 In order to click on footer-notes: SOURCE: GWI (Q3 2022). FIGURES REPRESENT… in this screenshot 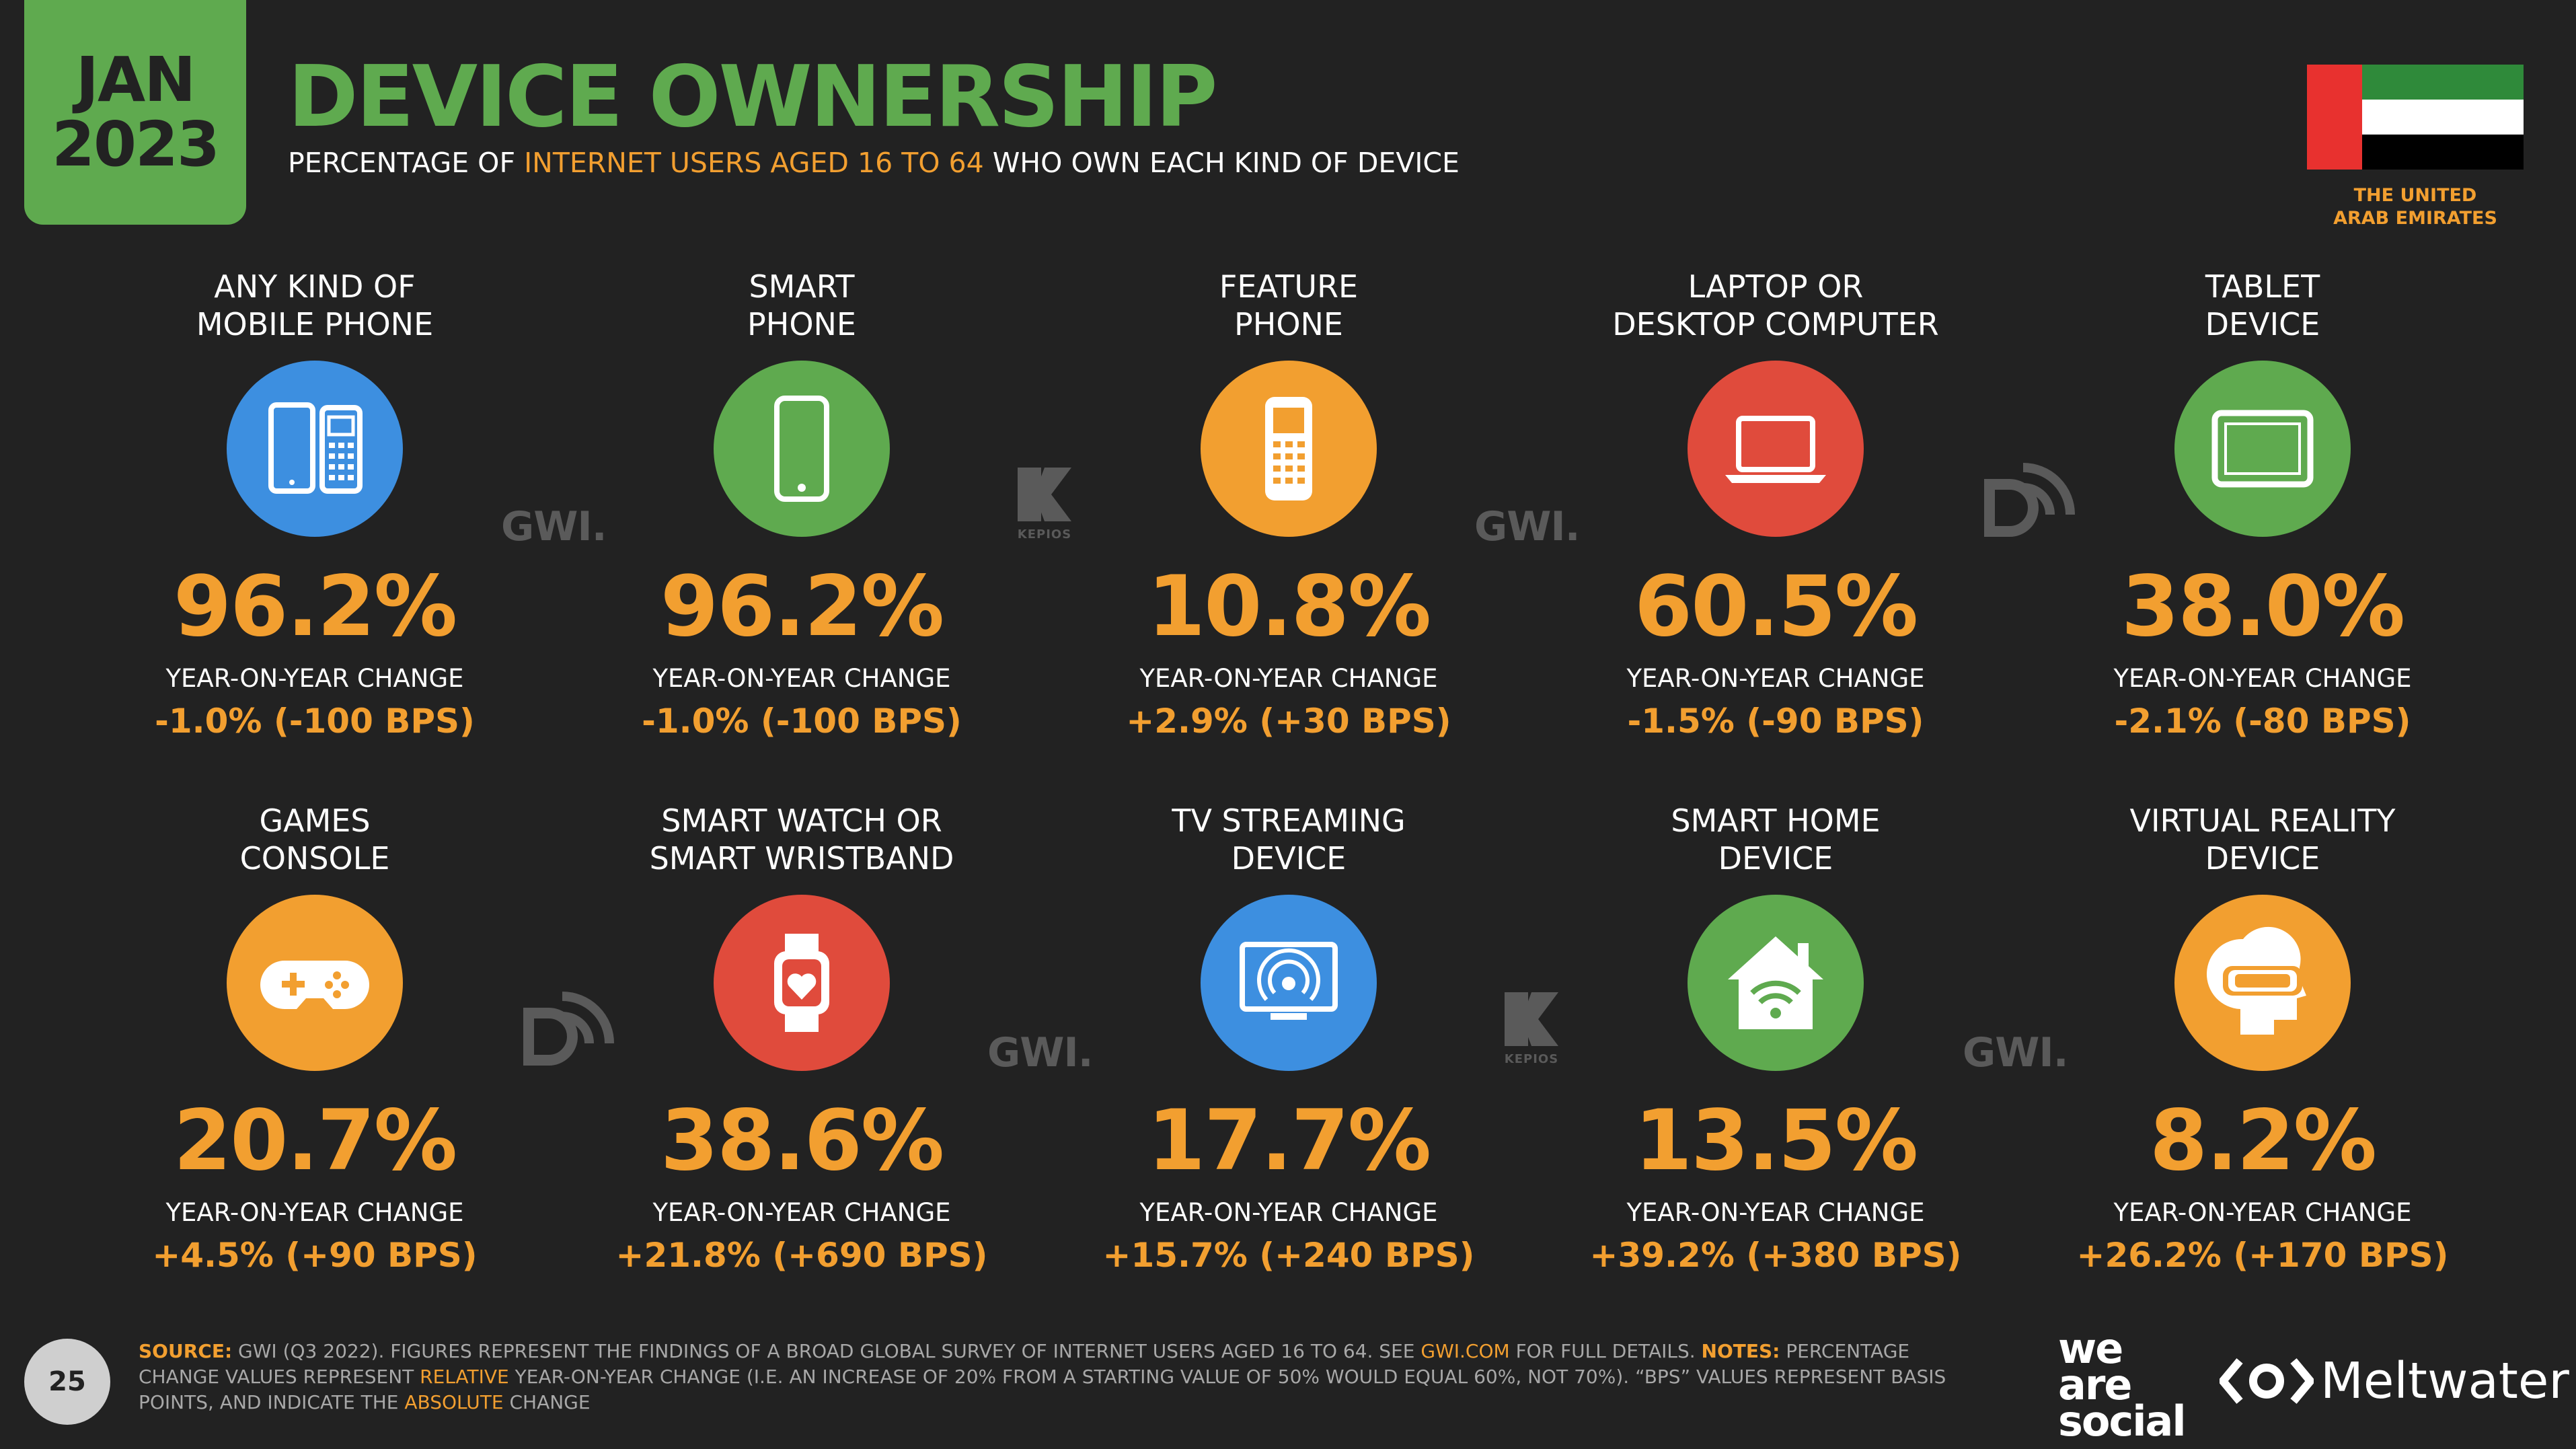, I will do `click(1053, 1377)`.